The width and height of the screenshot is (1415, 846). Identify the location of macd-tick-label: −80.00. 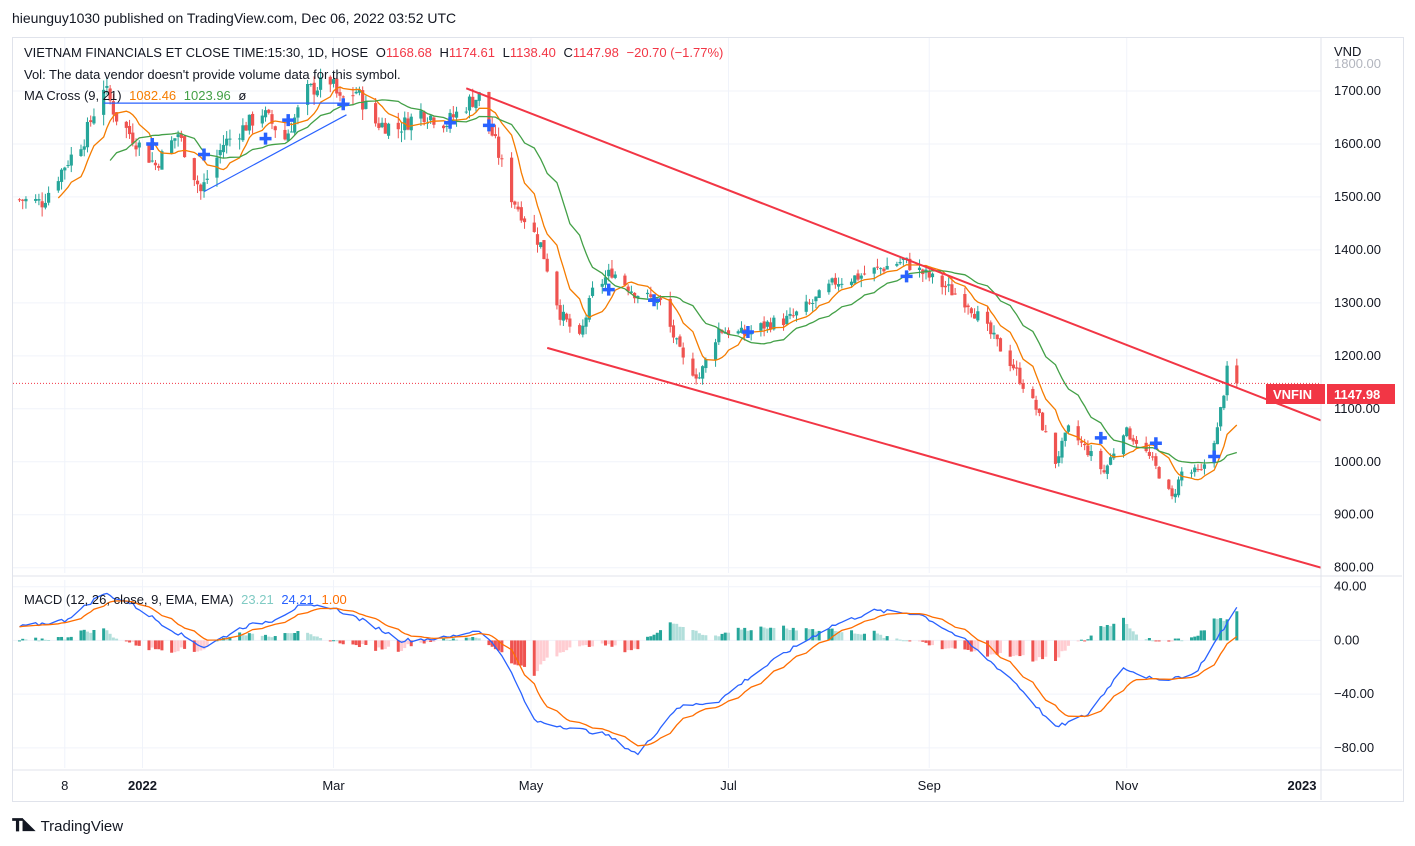
(1354, 747).